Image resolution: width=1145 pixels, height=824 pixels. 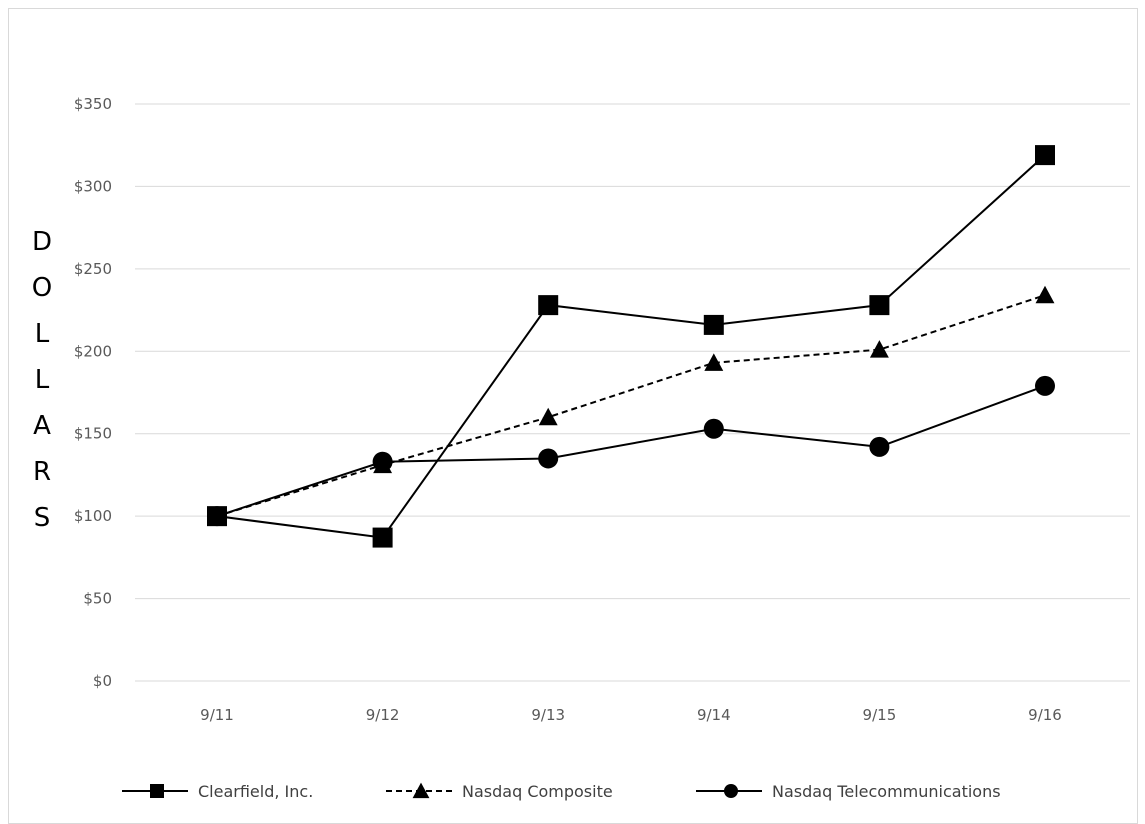 I want to click on y-axis-label-letter: A, so click(x=42, y=426).